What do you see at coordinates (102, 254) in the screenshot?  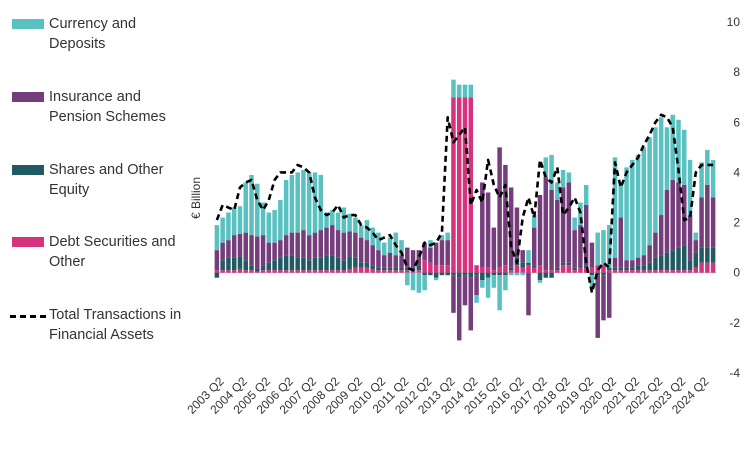 I see `legend-item-debt-securities: Debt Securities and Other` at bounding box center [102, 254].